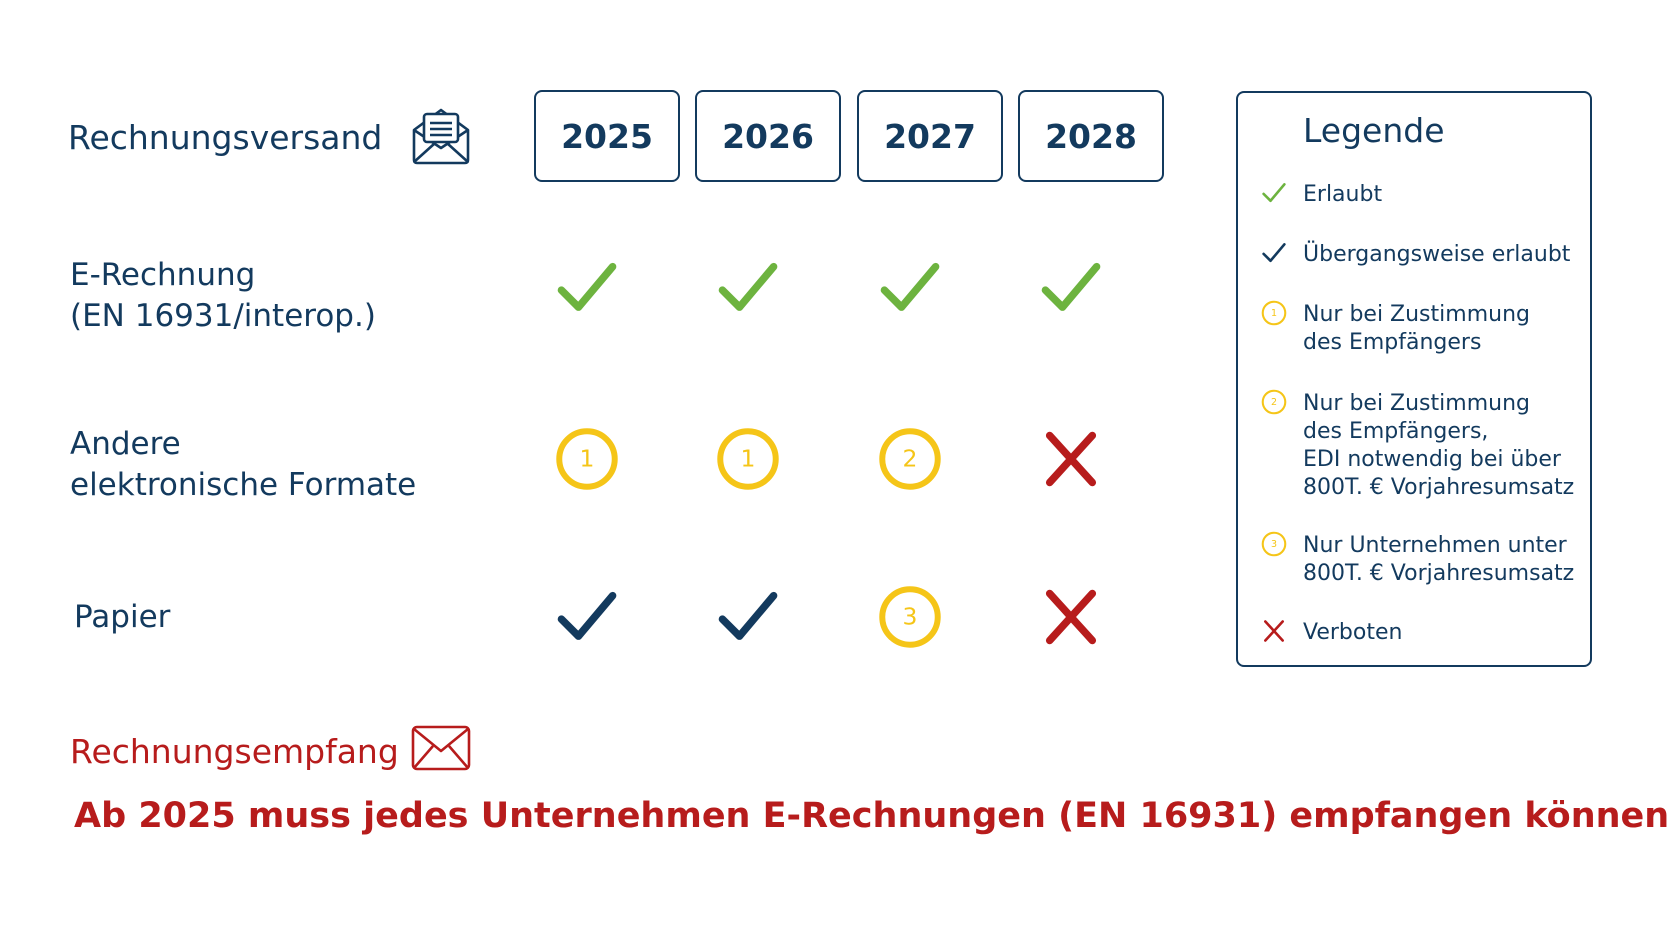 The image size is (1667, 925). What do you see at coordinates (125, 444) in the screenshot?
I see `row-label-line: Andere` at bounding box center [125, 444].